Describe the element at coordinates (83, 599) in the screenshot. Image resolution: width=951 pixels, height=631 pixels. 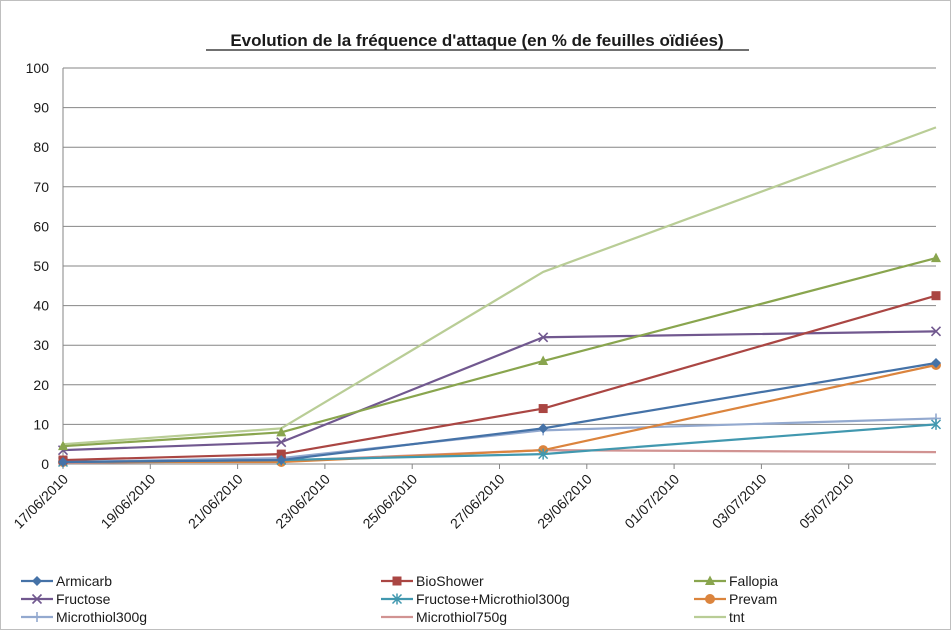
I see `legend-label: Fructose` at that location.